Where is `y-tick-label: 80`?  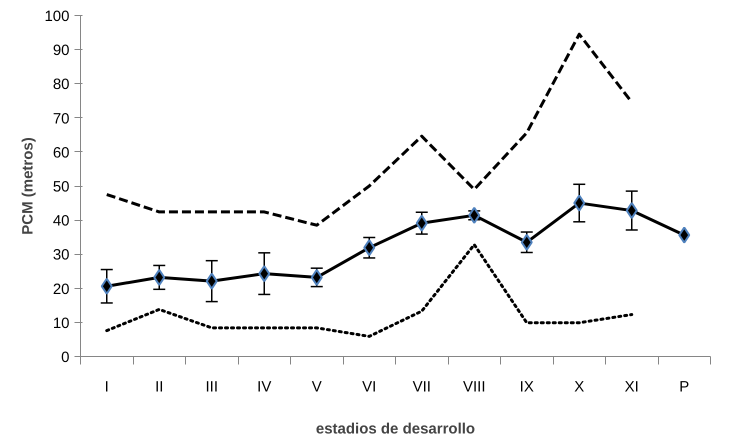
y-tick-label: 80 is located at coordinates (61, 85).